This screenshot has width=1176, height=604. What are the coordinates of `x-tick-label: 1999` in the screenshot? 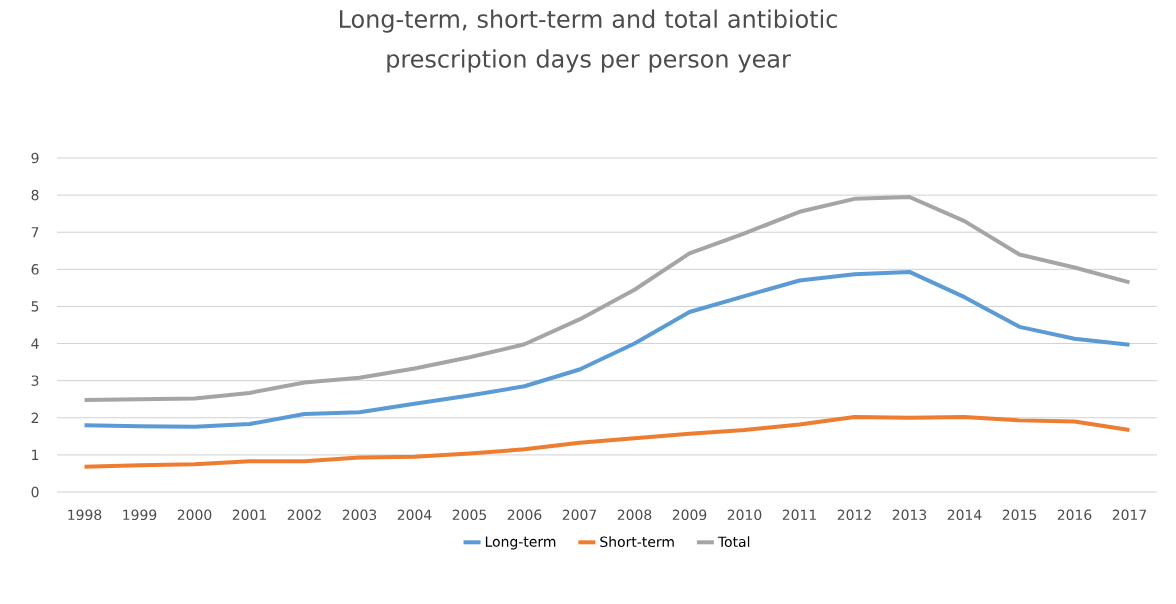 It's located at (140, 515).